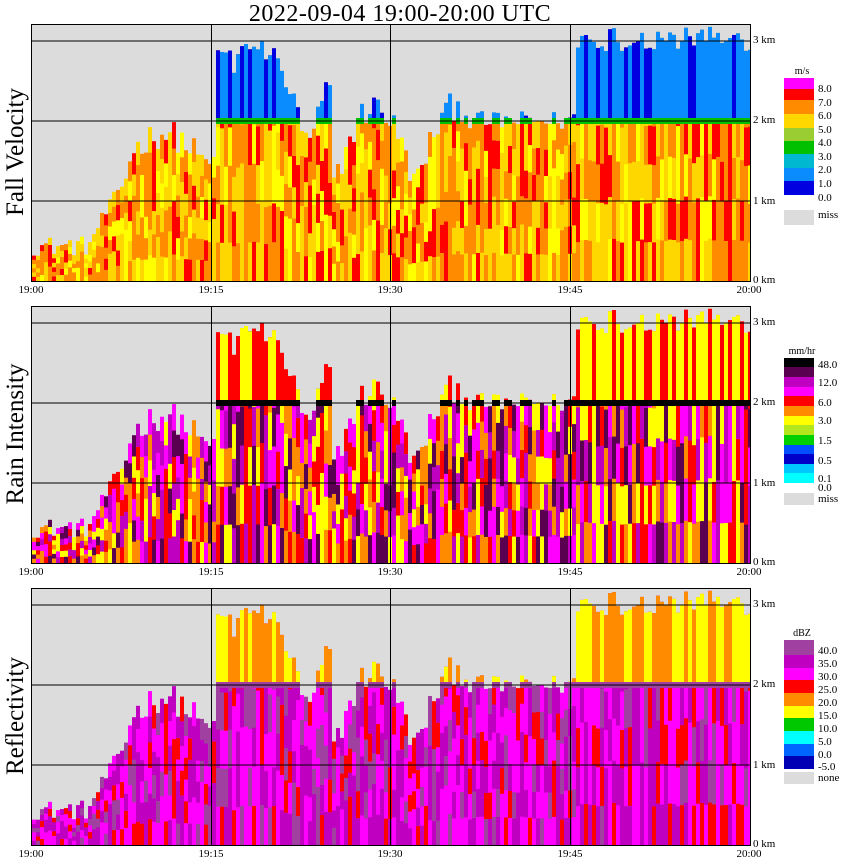 Image resolution: width=850 pixels, height=868 pixels. I want to click on time-tick: 20:00, so click(749, 854).